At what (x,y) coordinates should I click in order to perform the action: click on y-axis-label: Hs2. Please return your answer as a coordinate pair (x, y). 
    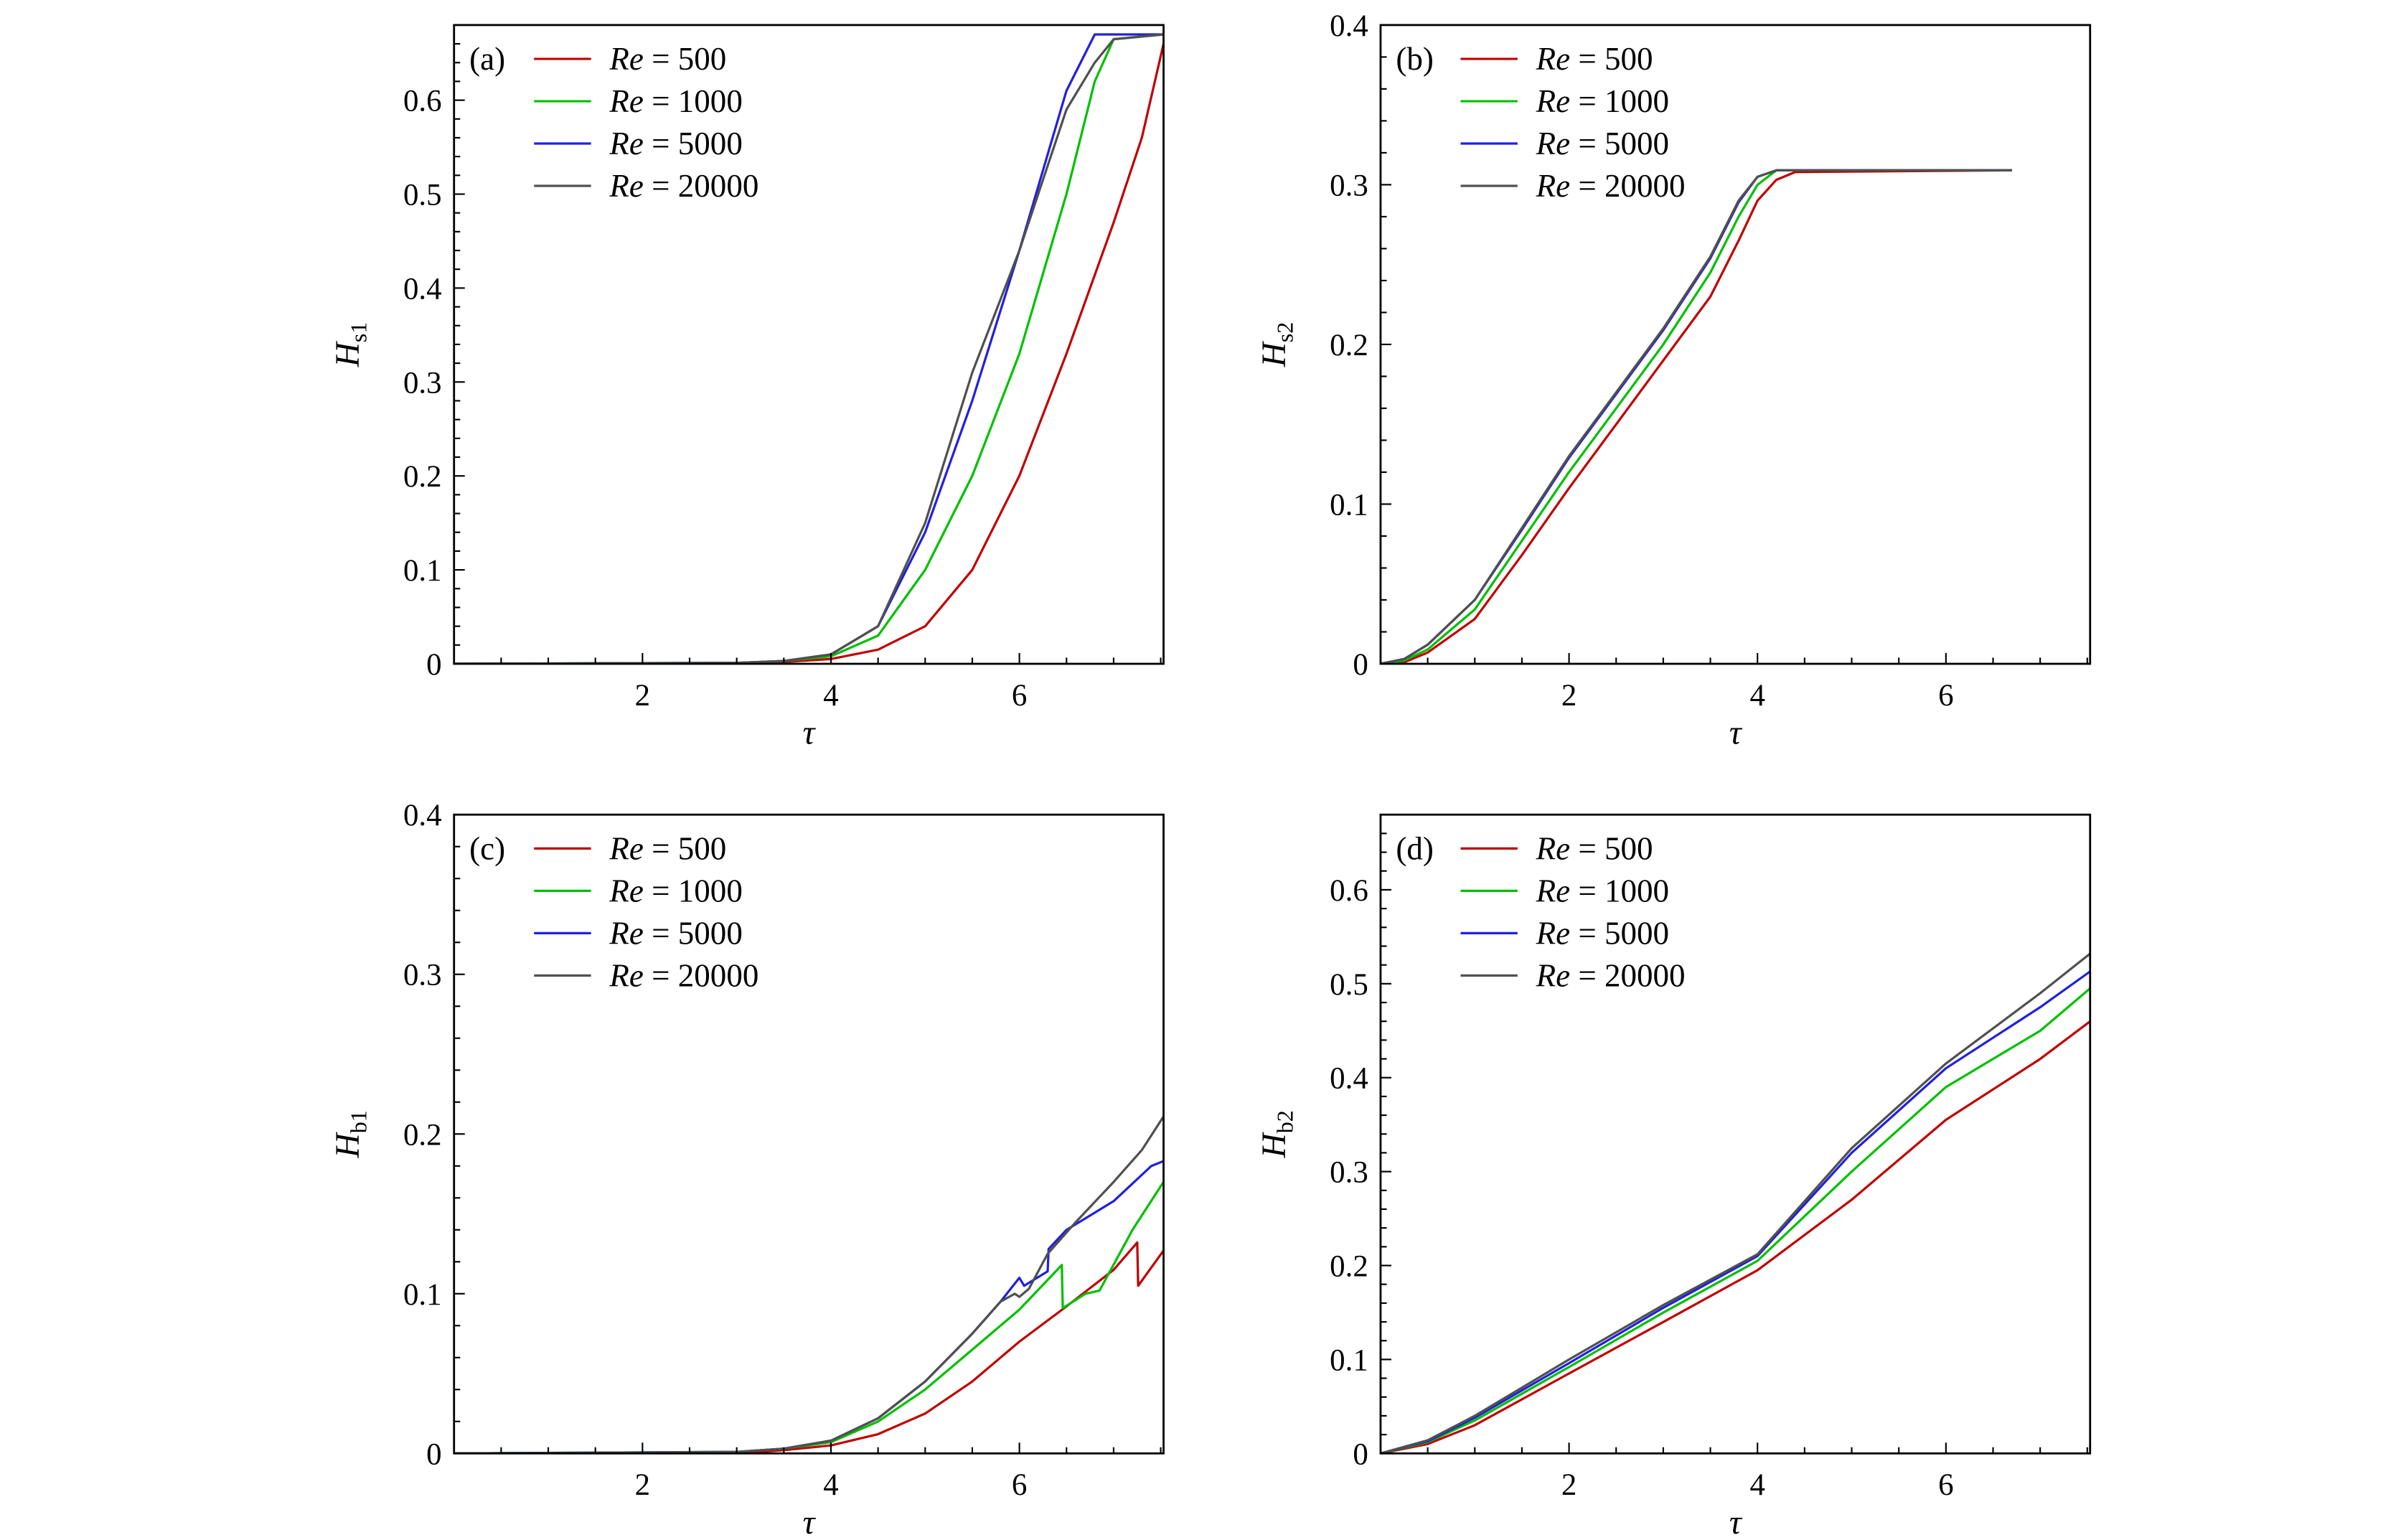
    Looking at the image, I should click on (1277, 345).